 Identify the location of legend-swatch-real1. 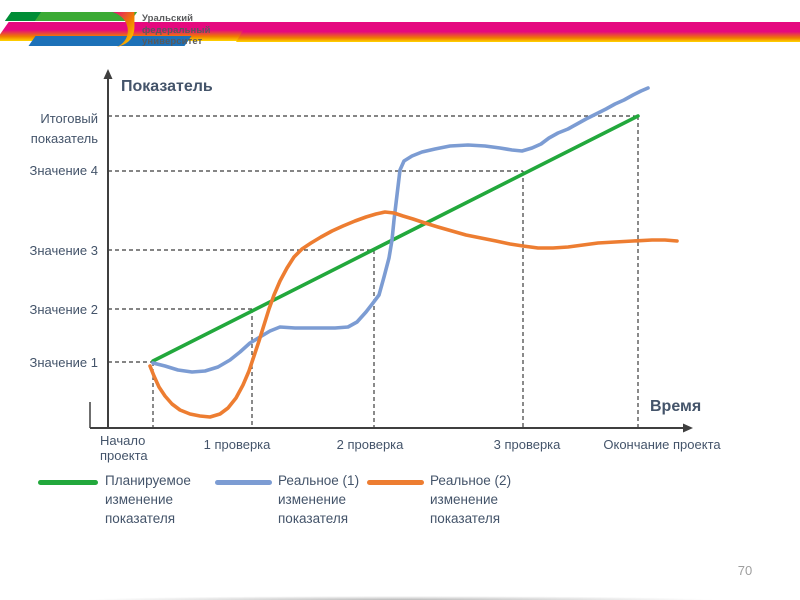
(243, 482).